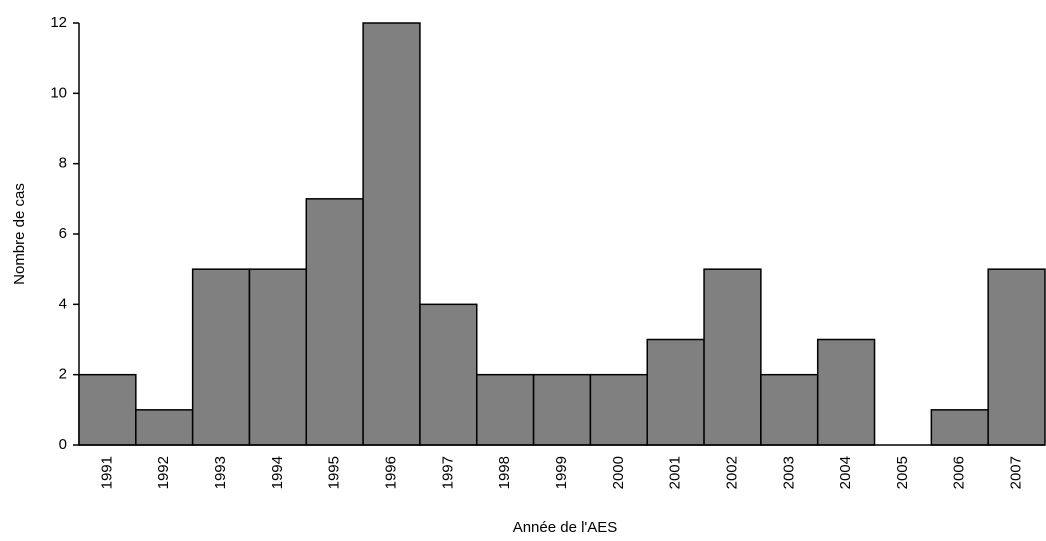 The width and height of the screenshot is (1046, 541). What do you see at coordinates (447, 472) in the screenshot?
I see `x-tick-label: 1997` at bounding box center [447, 472].